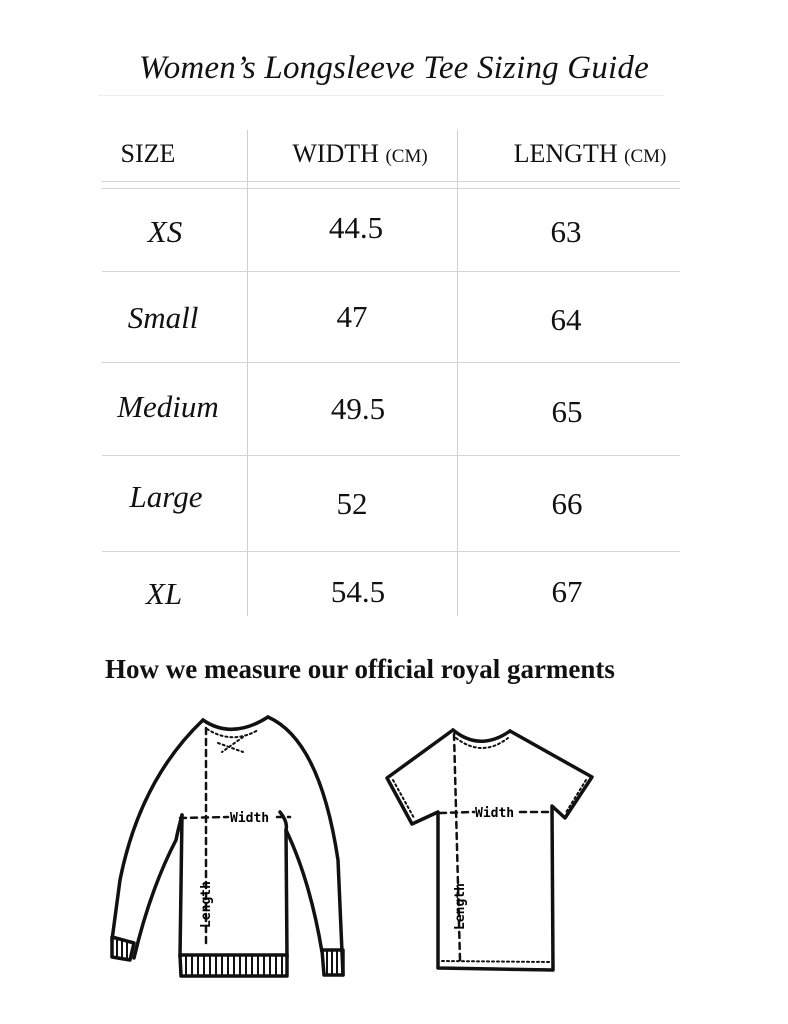 The width and height of the screenshot is (788, 1024). What do you see at coordinates (381, 95) in the screenshot?
I see `title-divider` at bounding box center [381, 95].